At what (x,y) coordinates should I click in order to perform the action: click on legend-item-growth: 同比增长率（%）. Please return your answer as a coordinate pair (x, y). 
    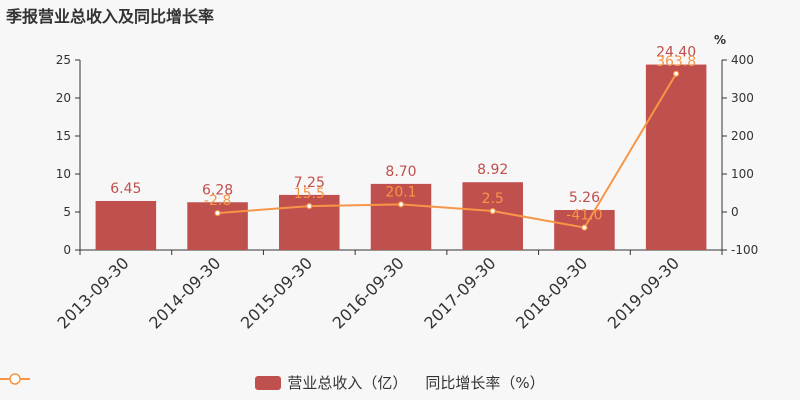
    Looking at the image, I should click on (272, 382).